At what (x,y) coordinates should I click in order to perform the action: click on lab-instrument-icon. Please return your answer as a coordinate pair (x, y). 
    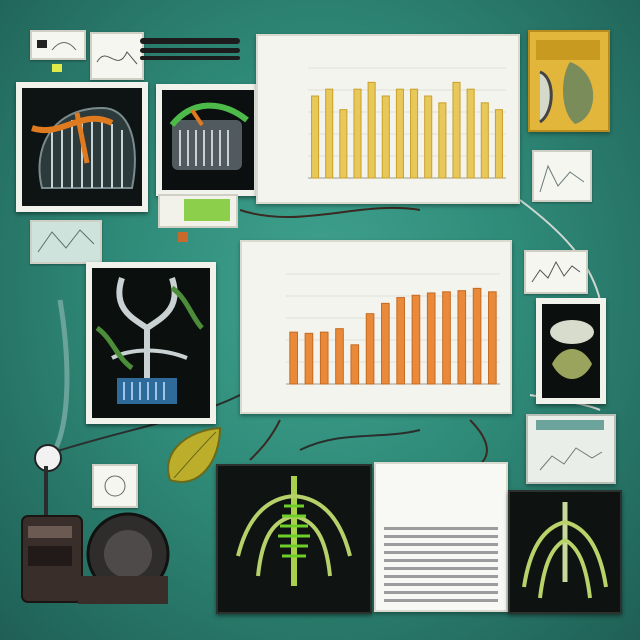
    Looking at the image, I should click on (98, 558).